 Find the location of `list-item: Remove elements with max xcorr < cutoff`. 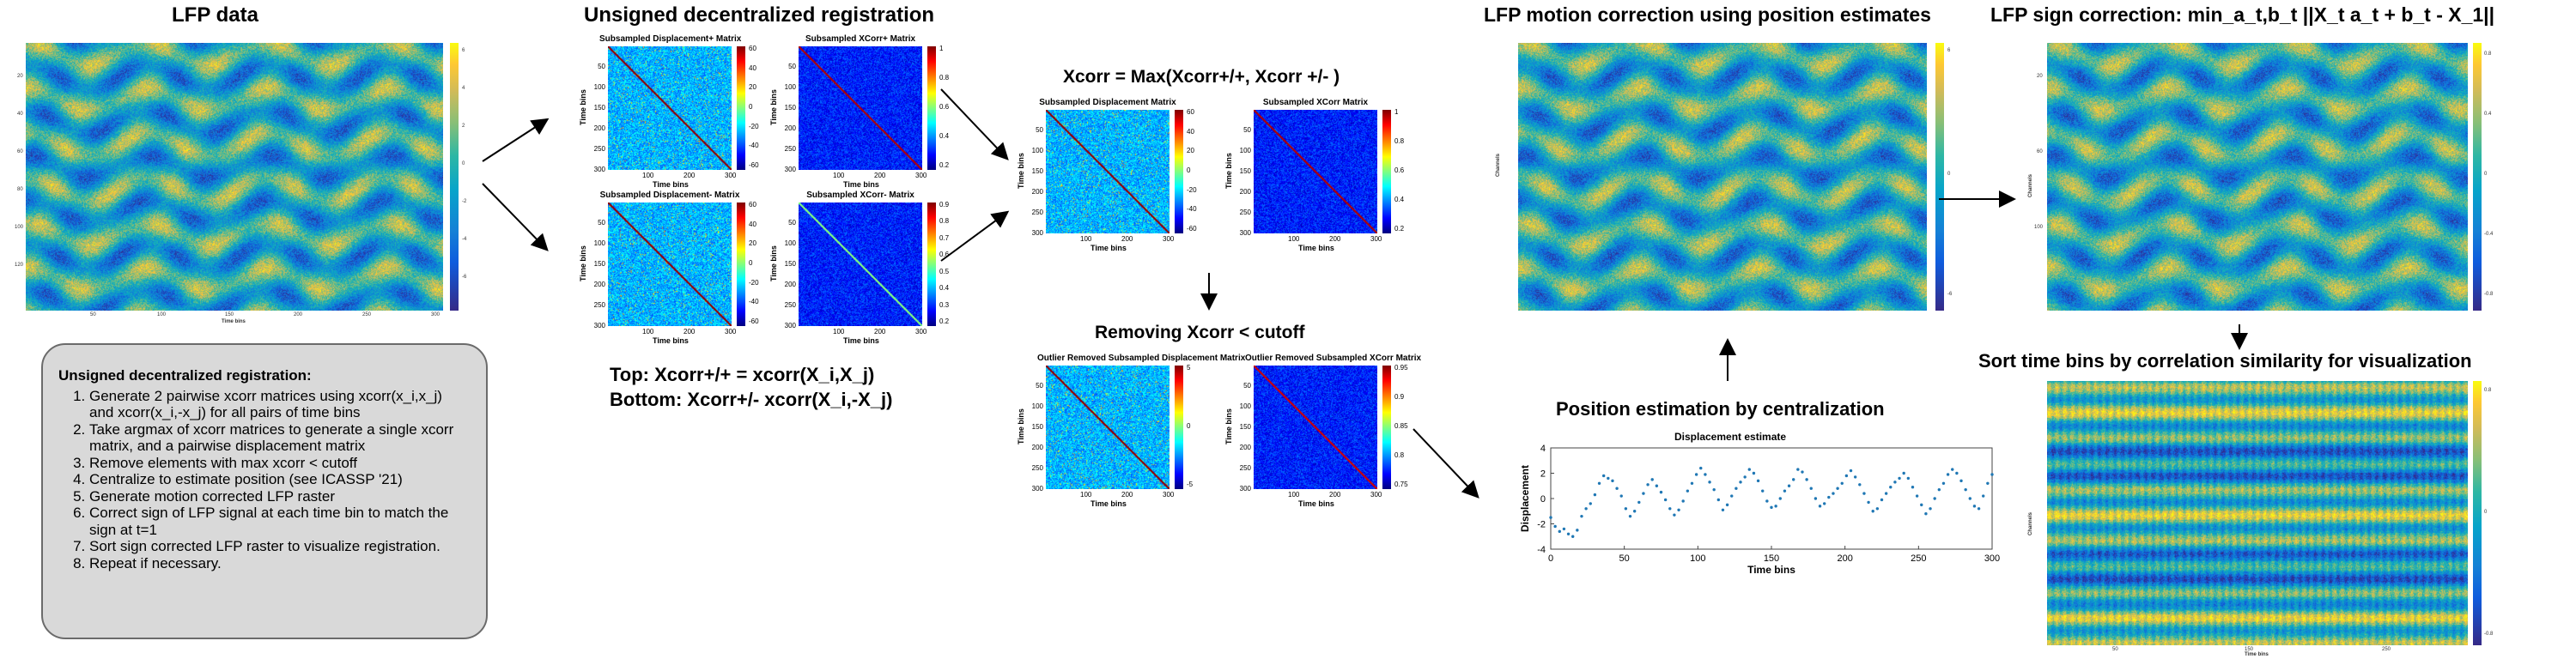

list-item: Remove elements with max xcorr < cutoff is located at coordinates (280, 463).